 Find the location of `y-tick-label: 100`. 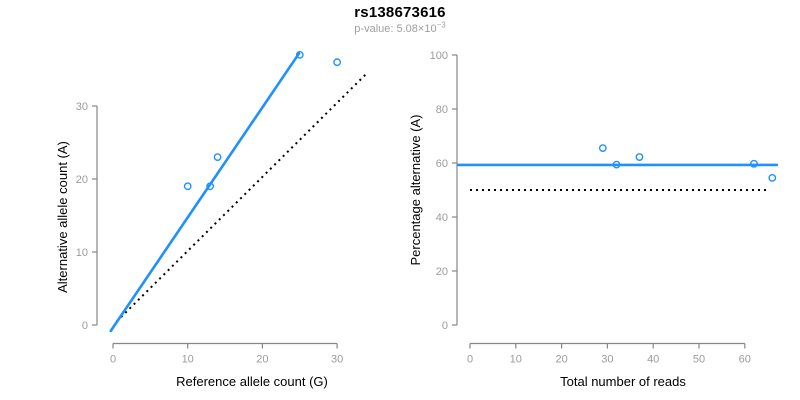

y-tick-label: 100 is located at coordinates (439, 56).